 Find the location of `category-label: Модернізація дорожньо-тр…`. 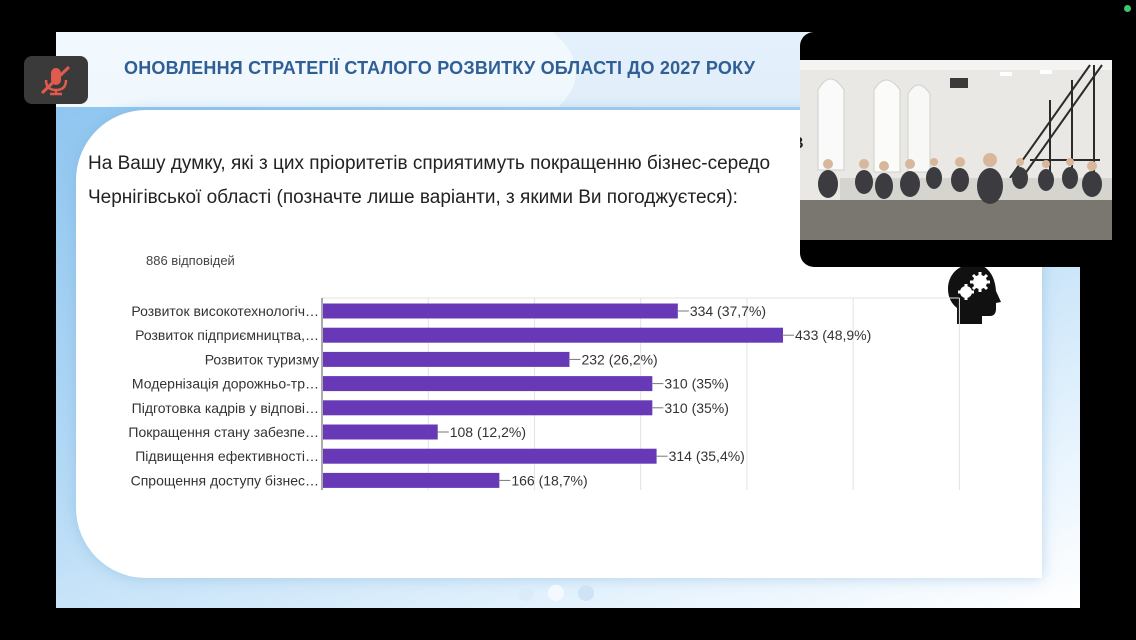

category-label: Модернізація дорожньо-тр… is located at coordinates (225, 384).